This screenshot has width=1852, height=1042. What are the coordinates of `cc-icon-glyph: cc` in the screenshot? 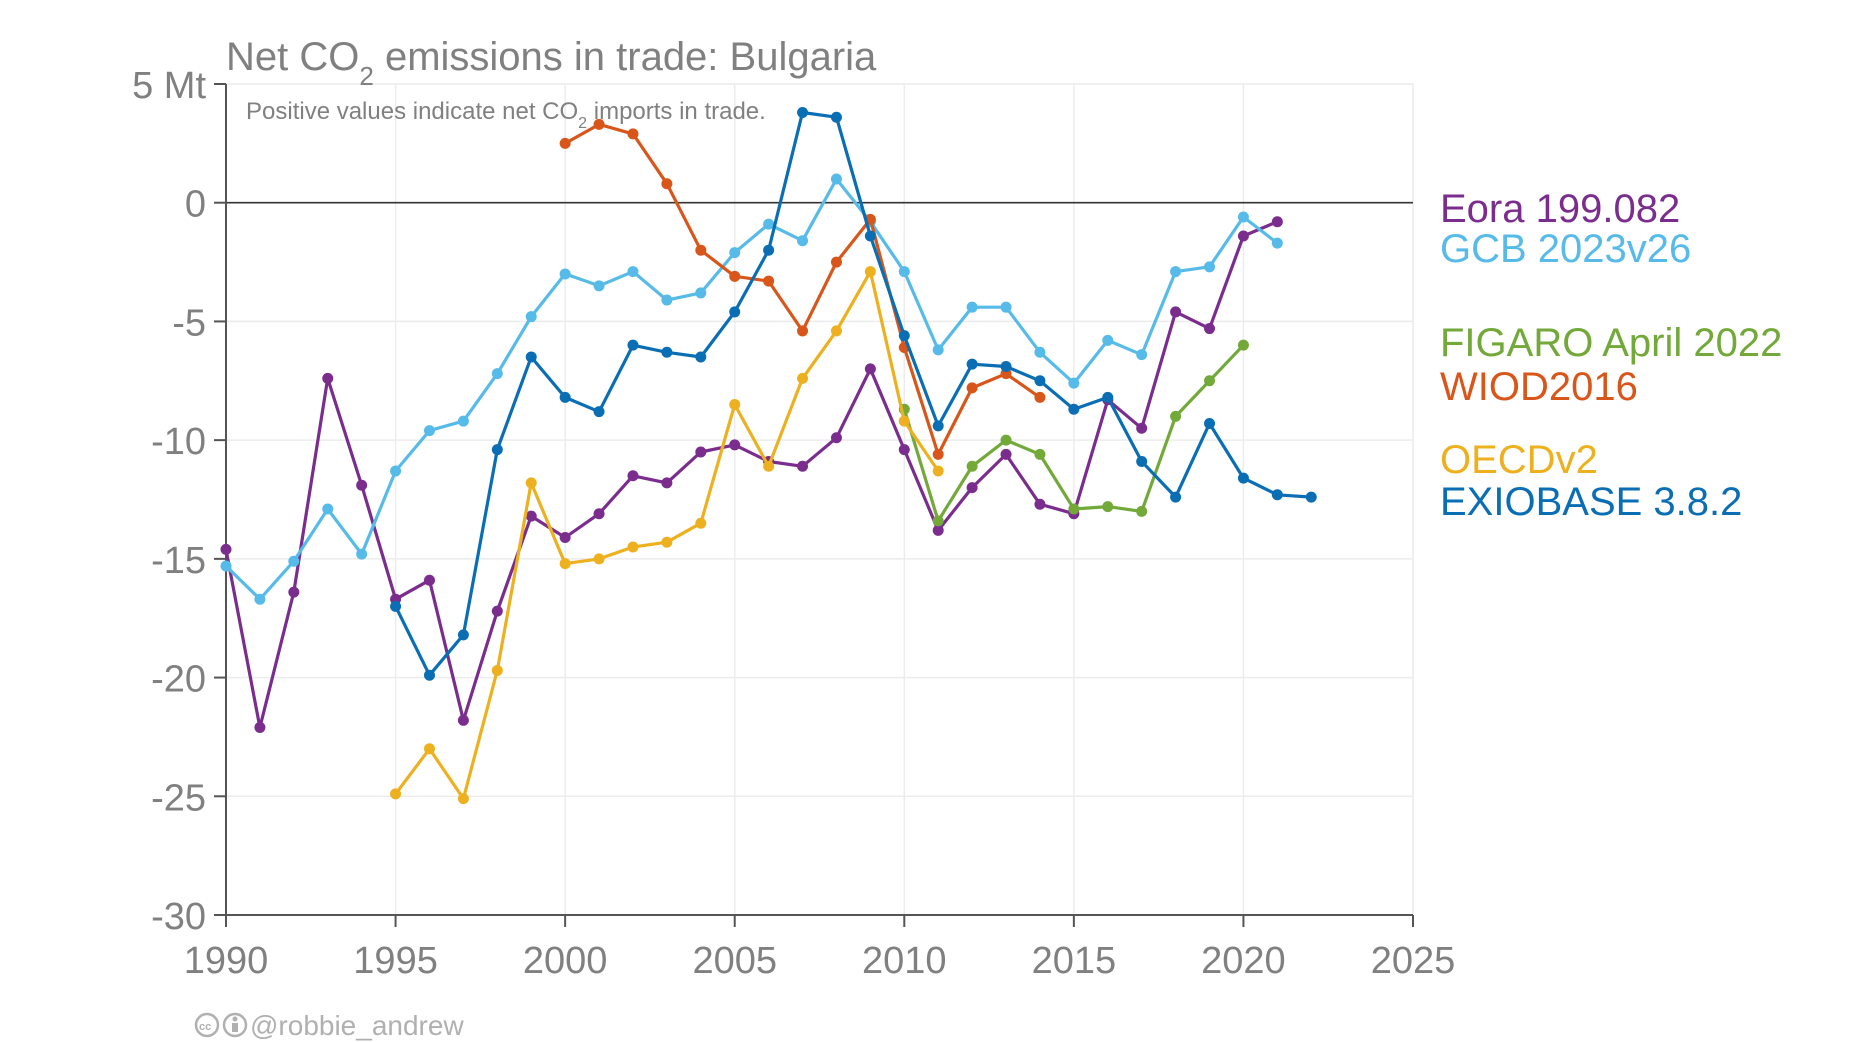 It's located at (205, 1027).